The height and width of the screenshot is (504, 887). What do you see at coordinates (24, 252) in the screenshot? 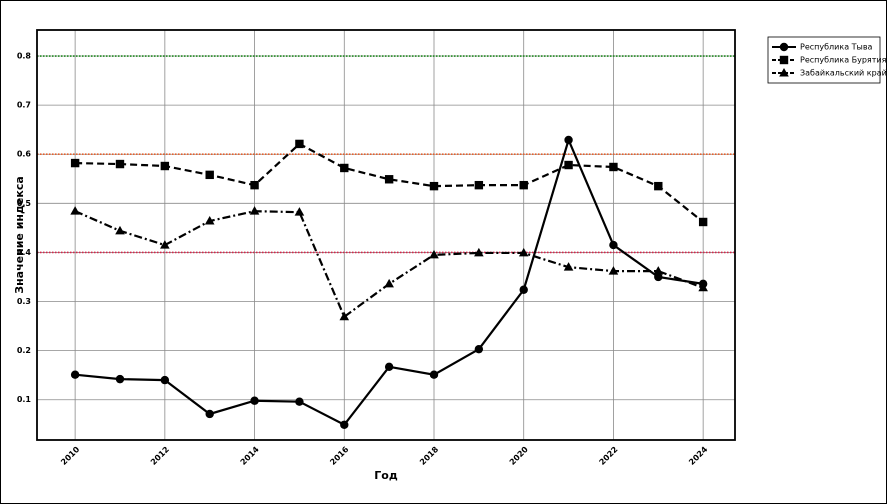
I see `y-tick-label: 0.4` at bounding box center [24, 252].